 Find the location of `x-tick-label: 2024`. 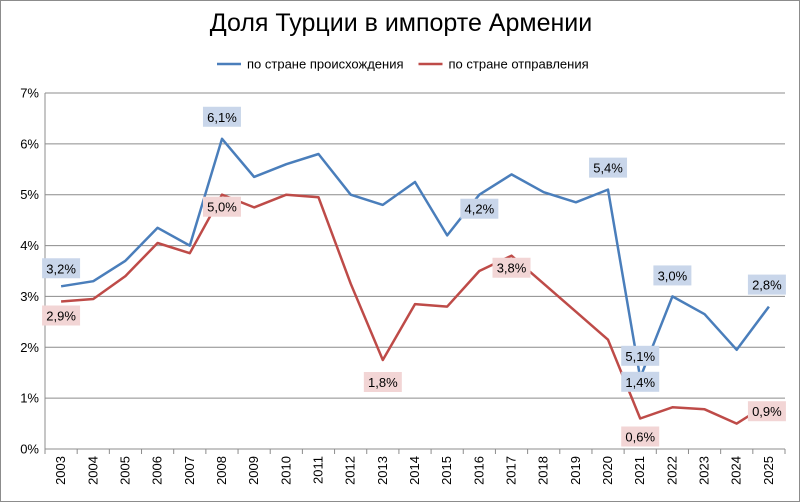

x-tick-label: 2024 is located at coordinates (736, 470).